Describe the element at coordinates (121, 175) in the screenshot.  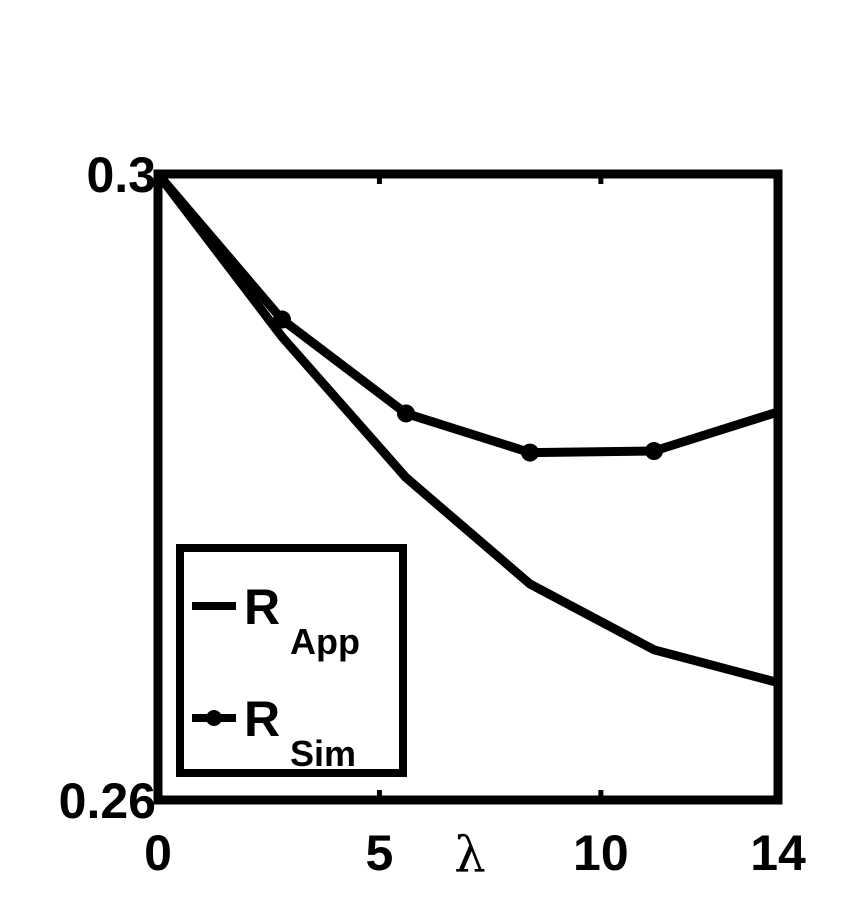
I see `y-tick-label: 0.3` at that location.